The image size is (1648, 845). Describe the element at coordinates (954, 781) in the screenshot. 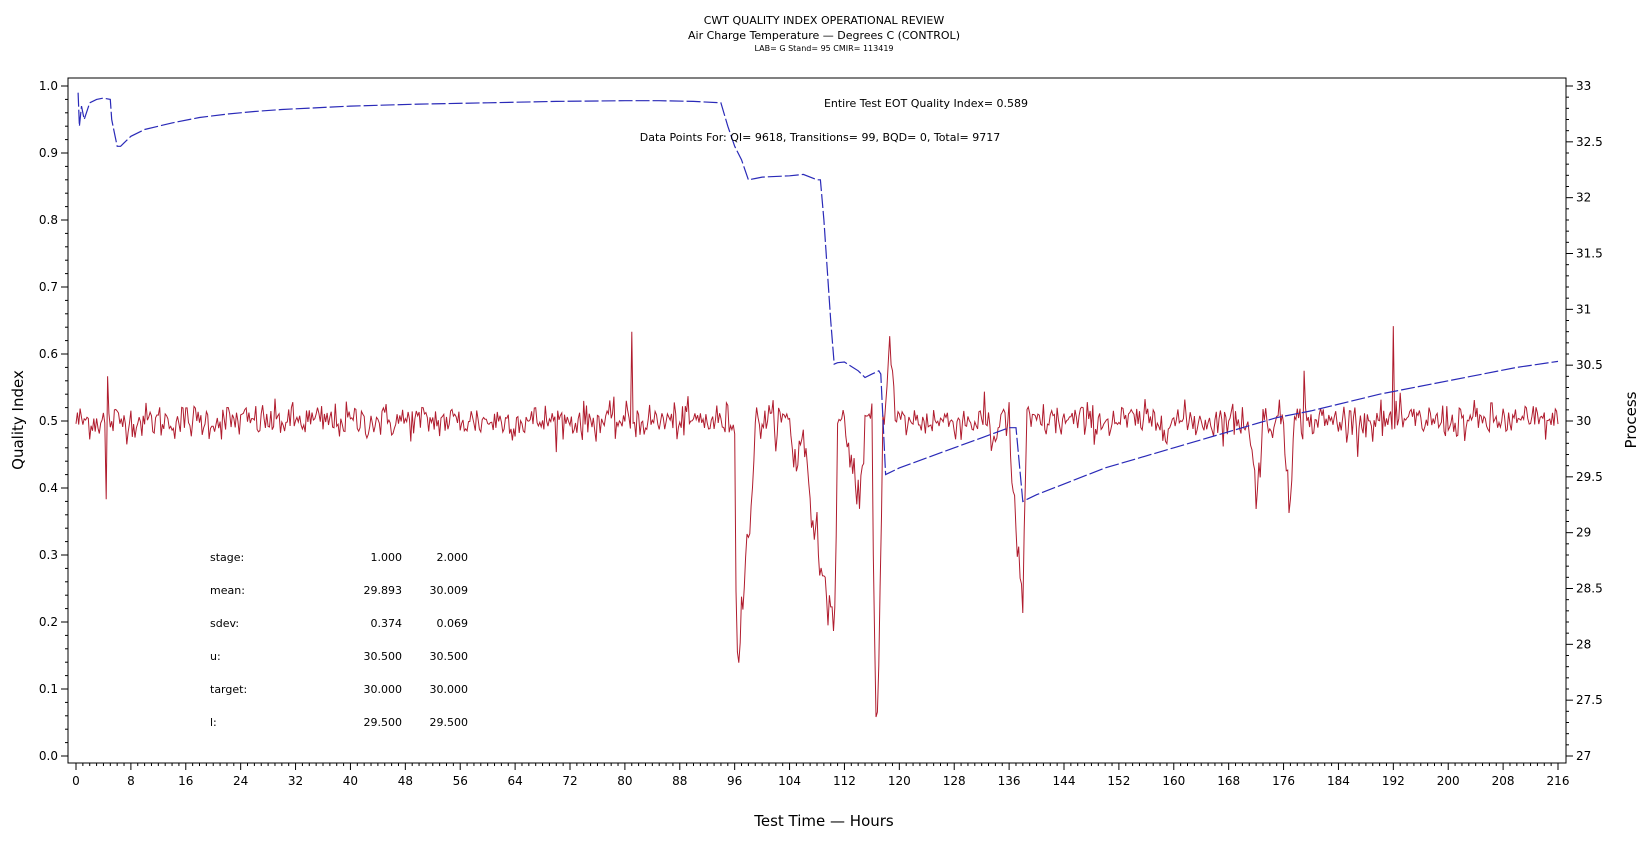

I see `x-tick-label: 128` at that location.